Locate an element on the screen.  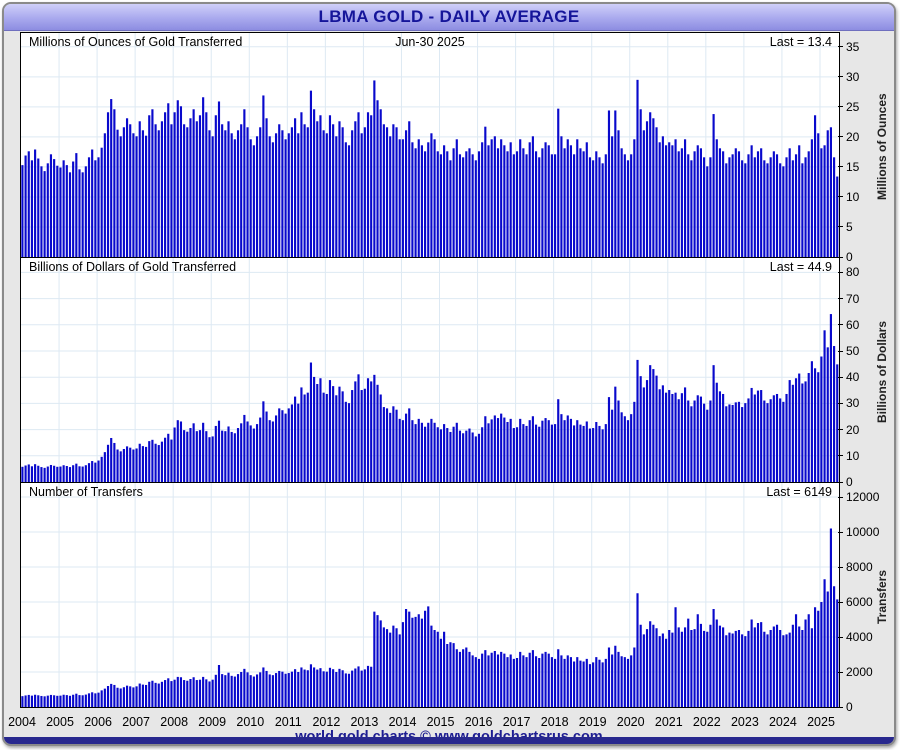
y-tick-label: 20 is located at coordinates (848, 430).